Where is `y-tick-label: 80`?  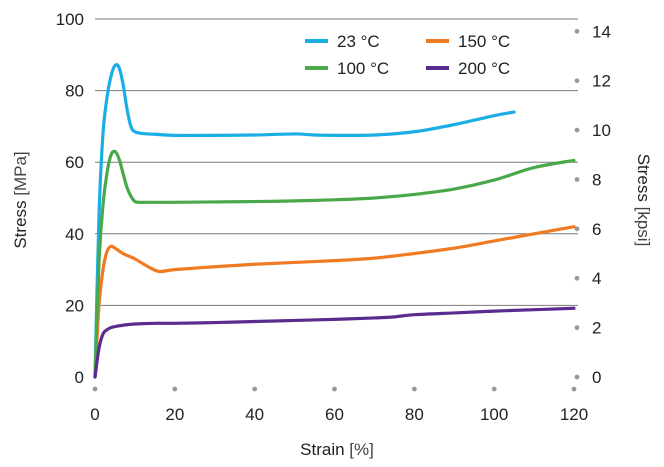
y-tick-label: 80 is located at coordinates (74, 91).